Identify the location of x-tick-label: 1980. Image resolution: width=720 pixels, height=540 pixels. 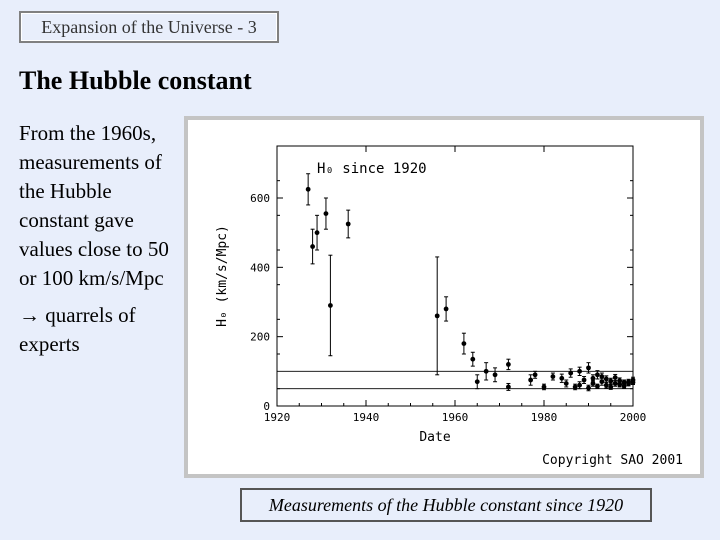
(544, 417).